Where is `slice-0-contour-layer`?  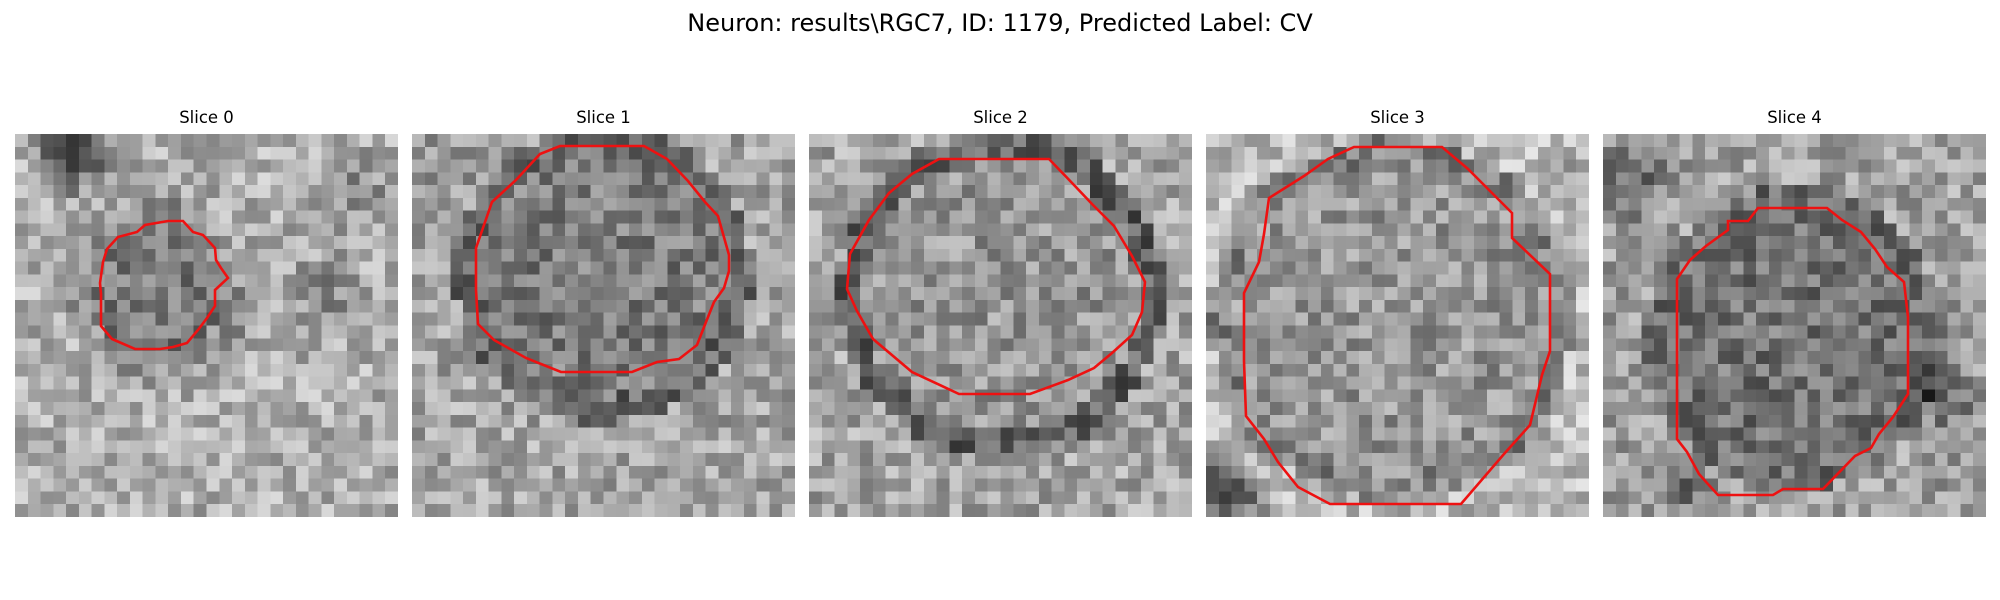 slice-0-contour-layer is located at coordinates (164, 285).